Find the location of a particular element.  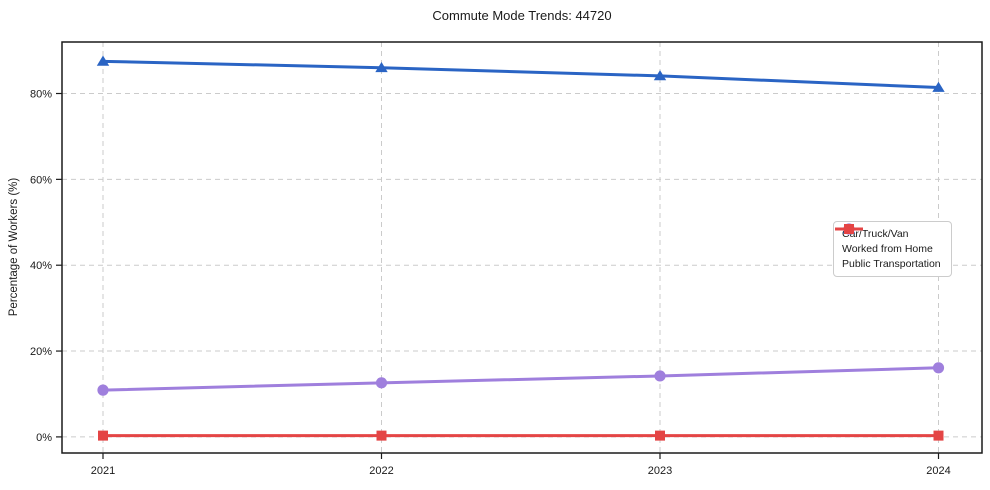

series-car-truck-van is located at coordinates (520, 73).